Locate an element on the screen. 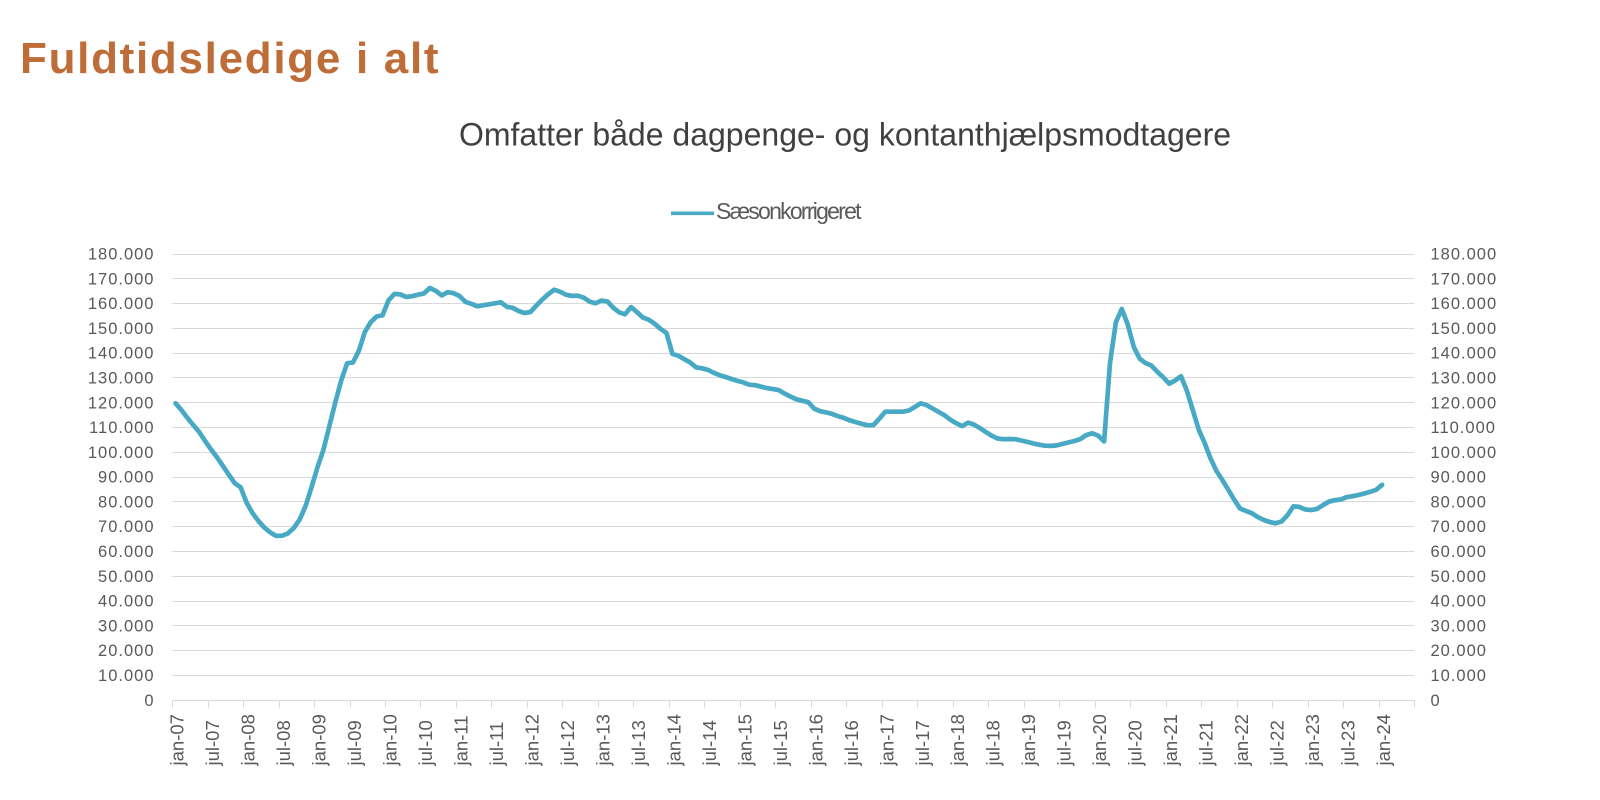 This screenshot has height=800, width=1600. svg-text: jul-07 is located at coordinates (212, 743).